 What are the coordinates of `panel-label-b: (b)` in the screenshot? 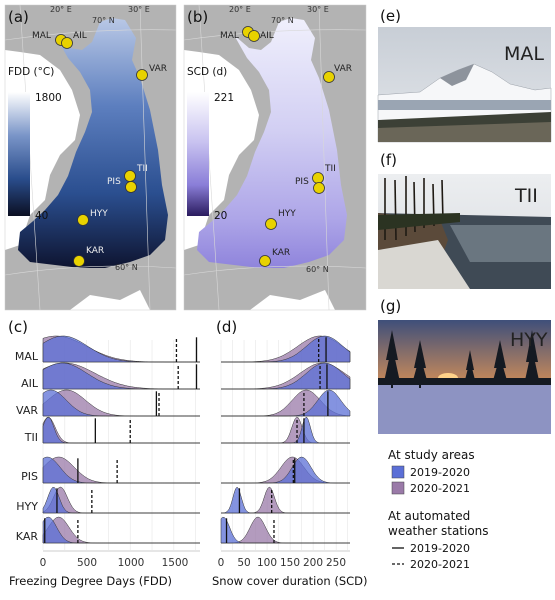 It's located at (197, 17).